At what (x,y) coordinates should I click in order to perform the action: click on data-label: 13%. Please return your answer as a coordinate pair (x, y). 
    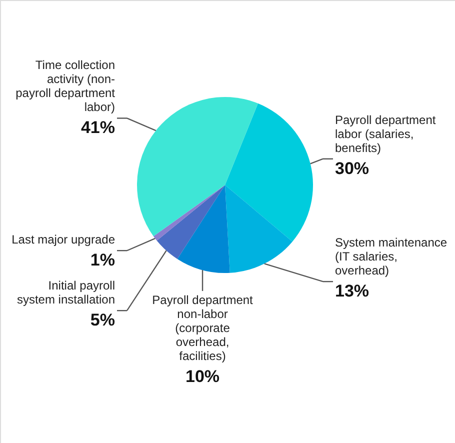
    Looking at the image, I should click on (352, 291).